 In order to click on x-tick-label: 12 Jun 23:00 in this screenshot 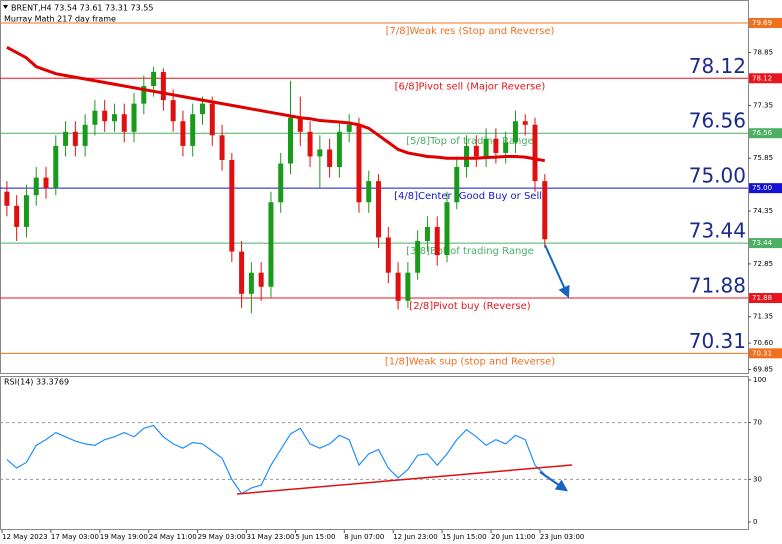, I will do `click(415, 537)`.